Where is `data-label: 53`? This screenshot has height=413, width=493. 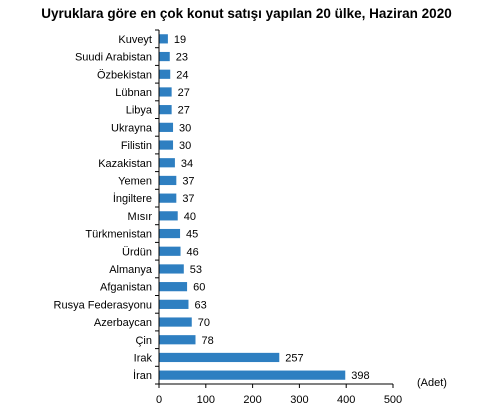 data-label: 53 is located at coordinates (196, 270).